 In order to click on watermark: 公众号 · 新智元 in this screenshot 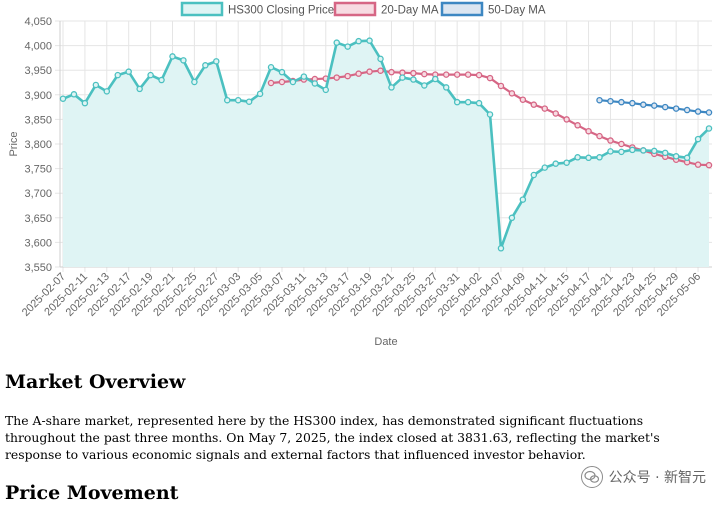, I will do `click(643, 477)`.